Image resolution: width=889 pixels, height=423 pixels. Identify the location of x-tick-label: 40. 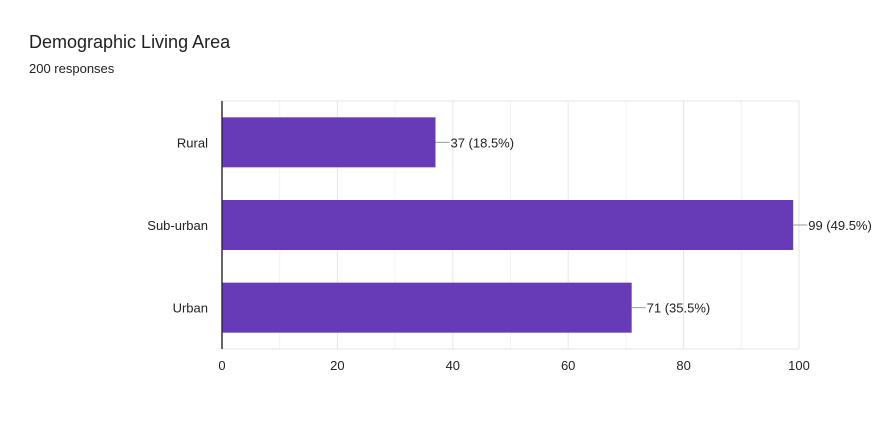
(453, 365).